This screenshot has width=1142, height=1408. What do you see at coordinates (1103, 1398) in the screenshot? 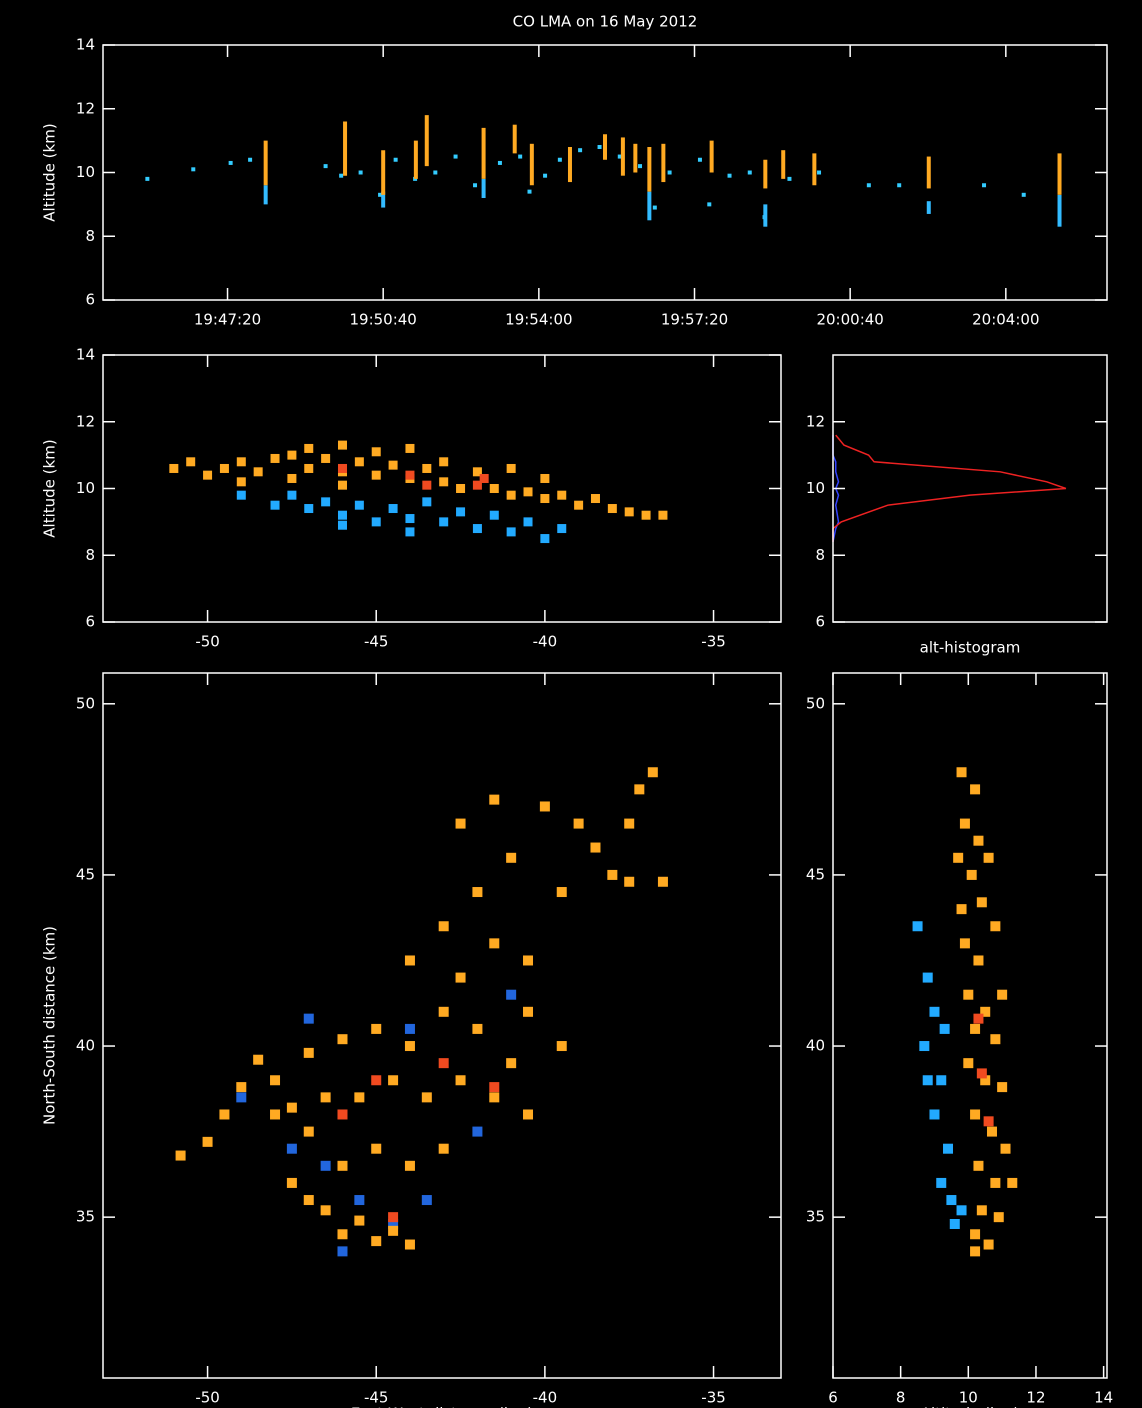
I see `x-tick-label: 14` at bounding box center [1103, 1398].